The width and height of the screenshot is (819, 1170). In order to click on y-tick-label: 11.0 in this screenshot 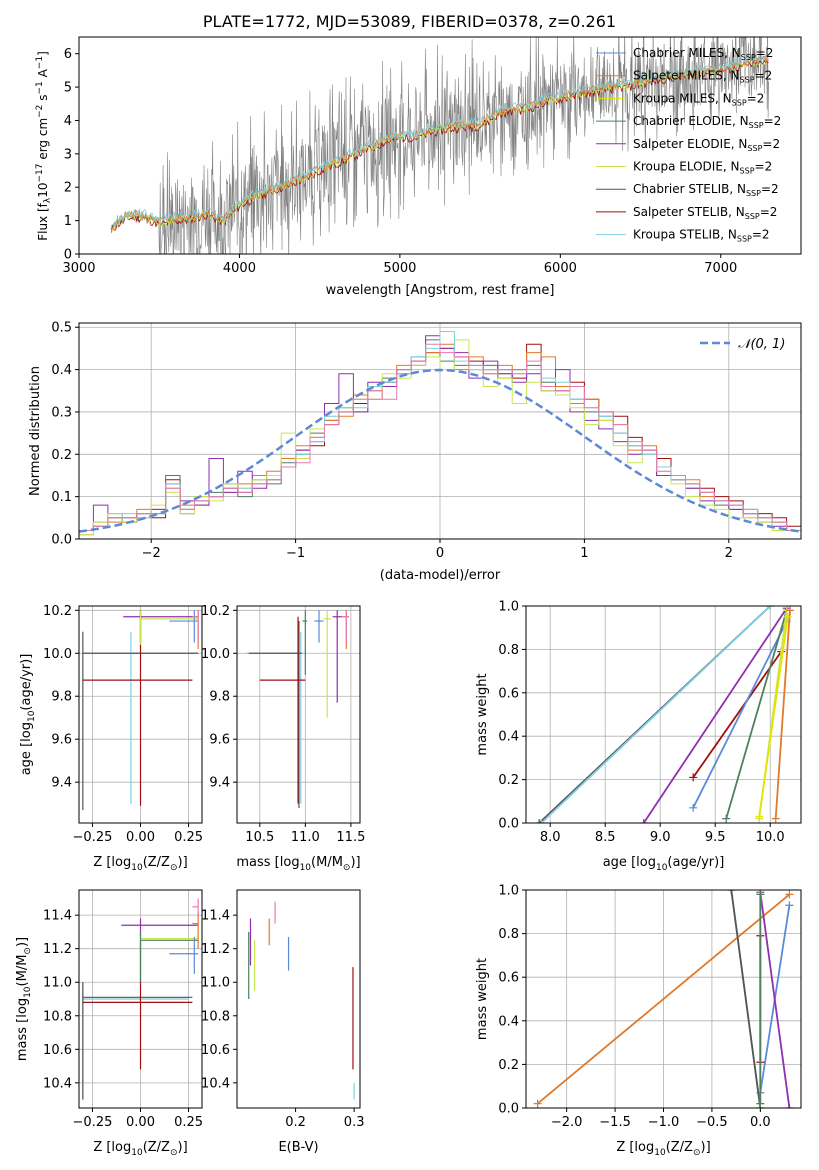, I will do `click(215, 983)`.